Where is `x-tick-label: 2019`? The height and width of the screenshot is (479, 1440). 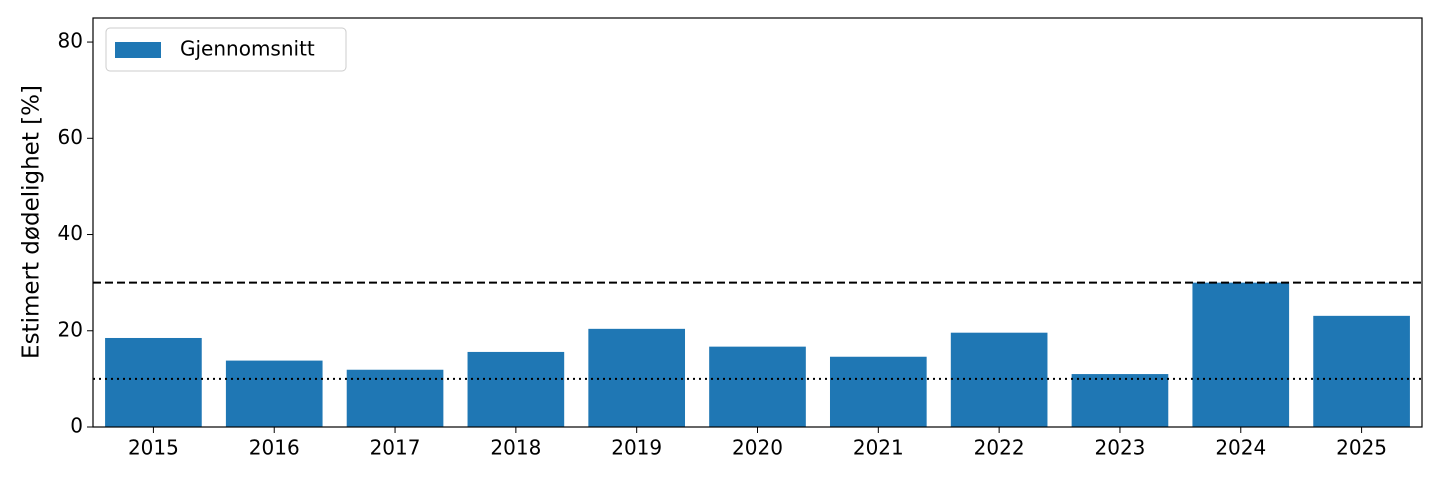 x-tick-label: 2019 is located at coordinates (636, 448).